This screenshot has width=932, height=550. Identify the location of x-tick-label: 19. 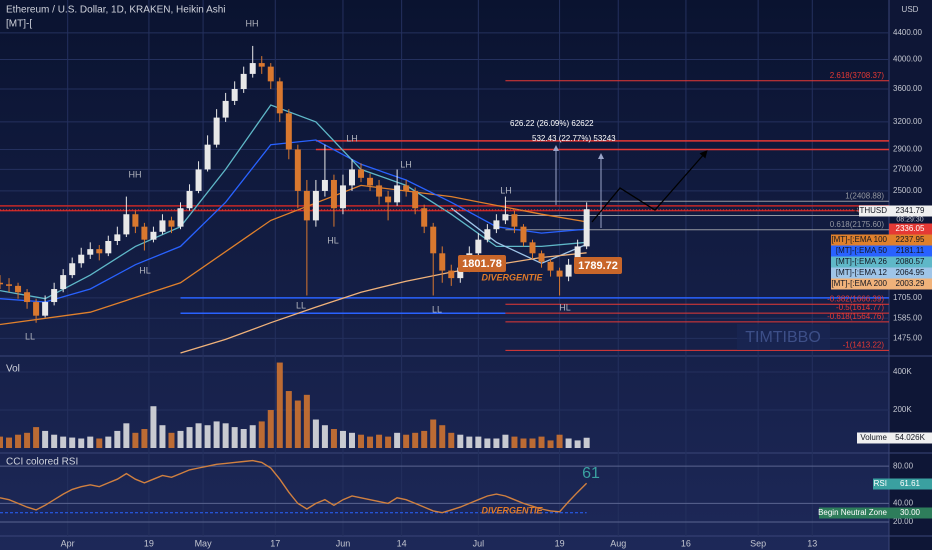
(149, 543).